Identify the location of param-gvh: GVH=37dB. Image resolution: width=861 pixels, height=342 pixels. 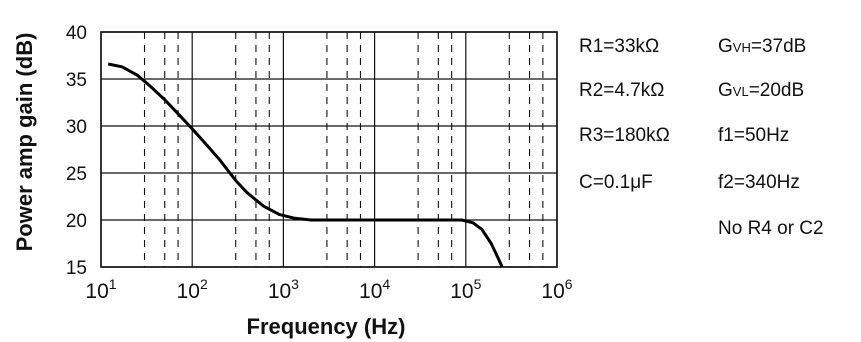
(762, 47).